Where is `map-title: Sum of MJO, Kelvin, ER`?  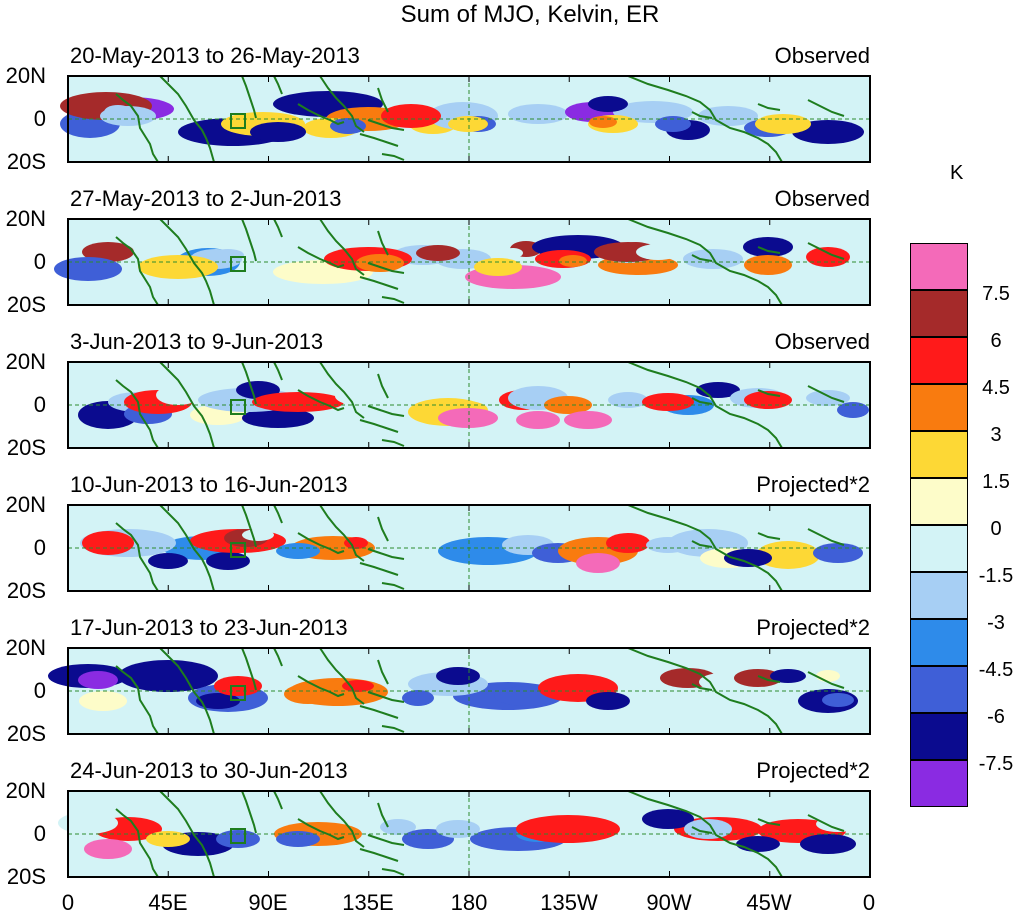 map-title: Sum of MJO, Kelvin, ER is located at coordinates (530, 14).